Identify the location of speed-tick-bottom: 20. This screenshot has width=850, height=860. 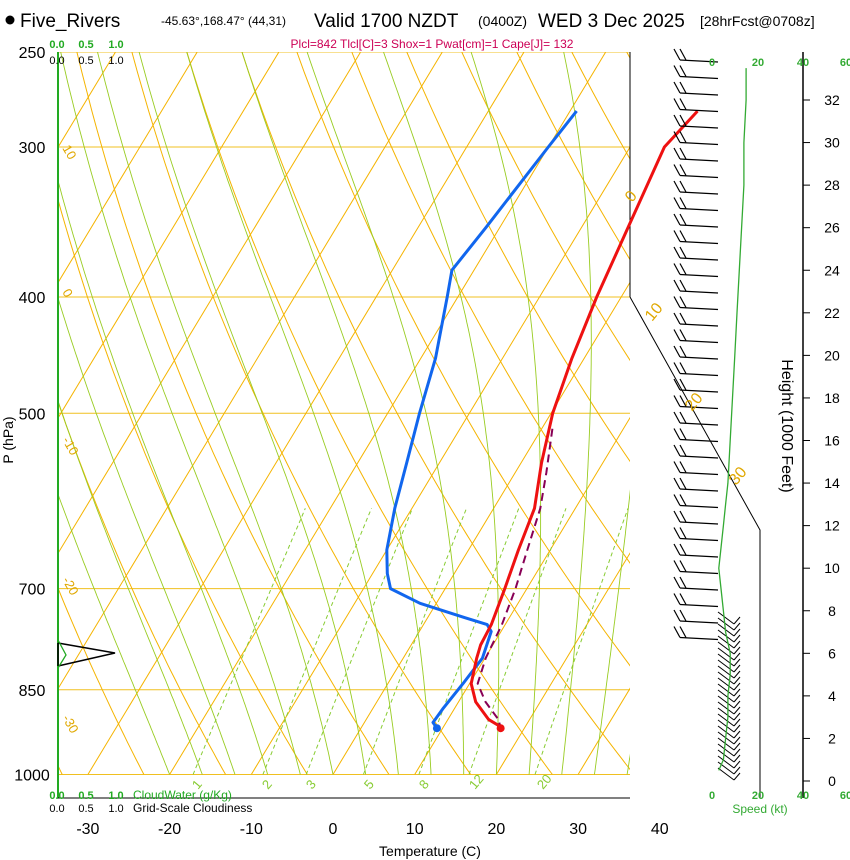
(758, 796).